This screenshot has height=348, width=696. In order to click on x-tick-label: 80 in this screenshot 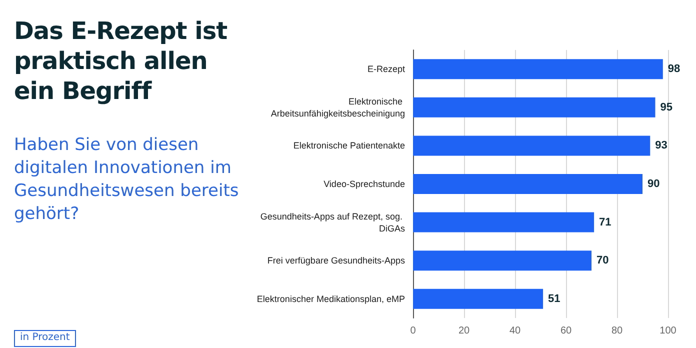, I will do `click(617, 331)`.